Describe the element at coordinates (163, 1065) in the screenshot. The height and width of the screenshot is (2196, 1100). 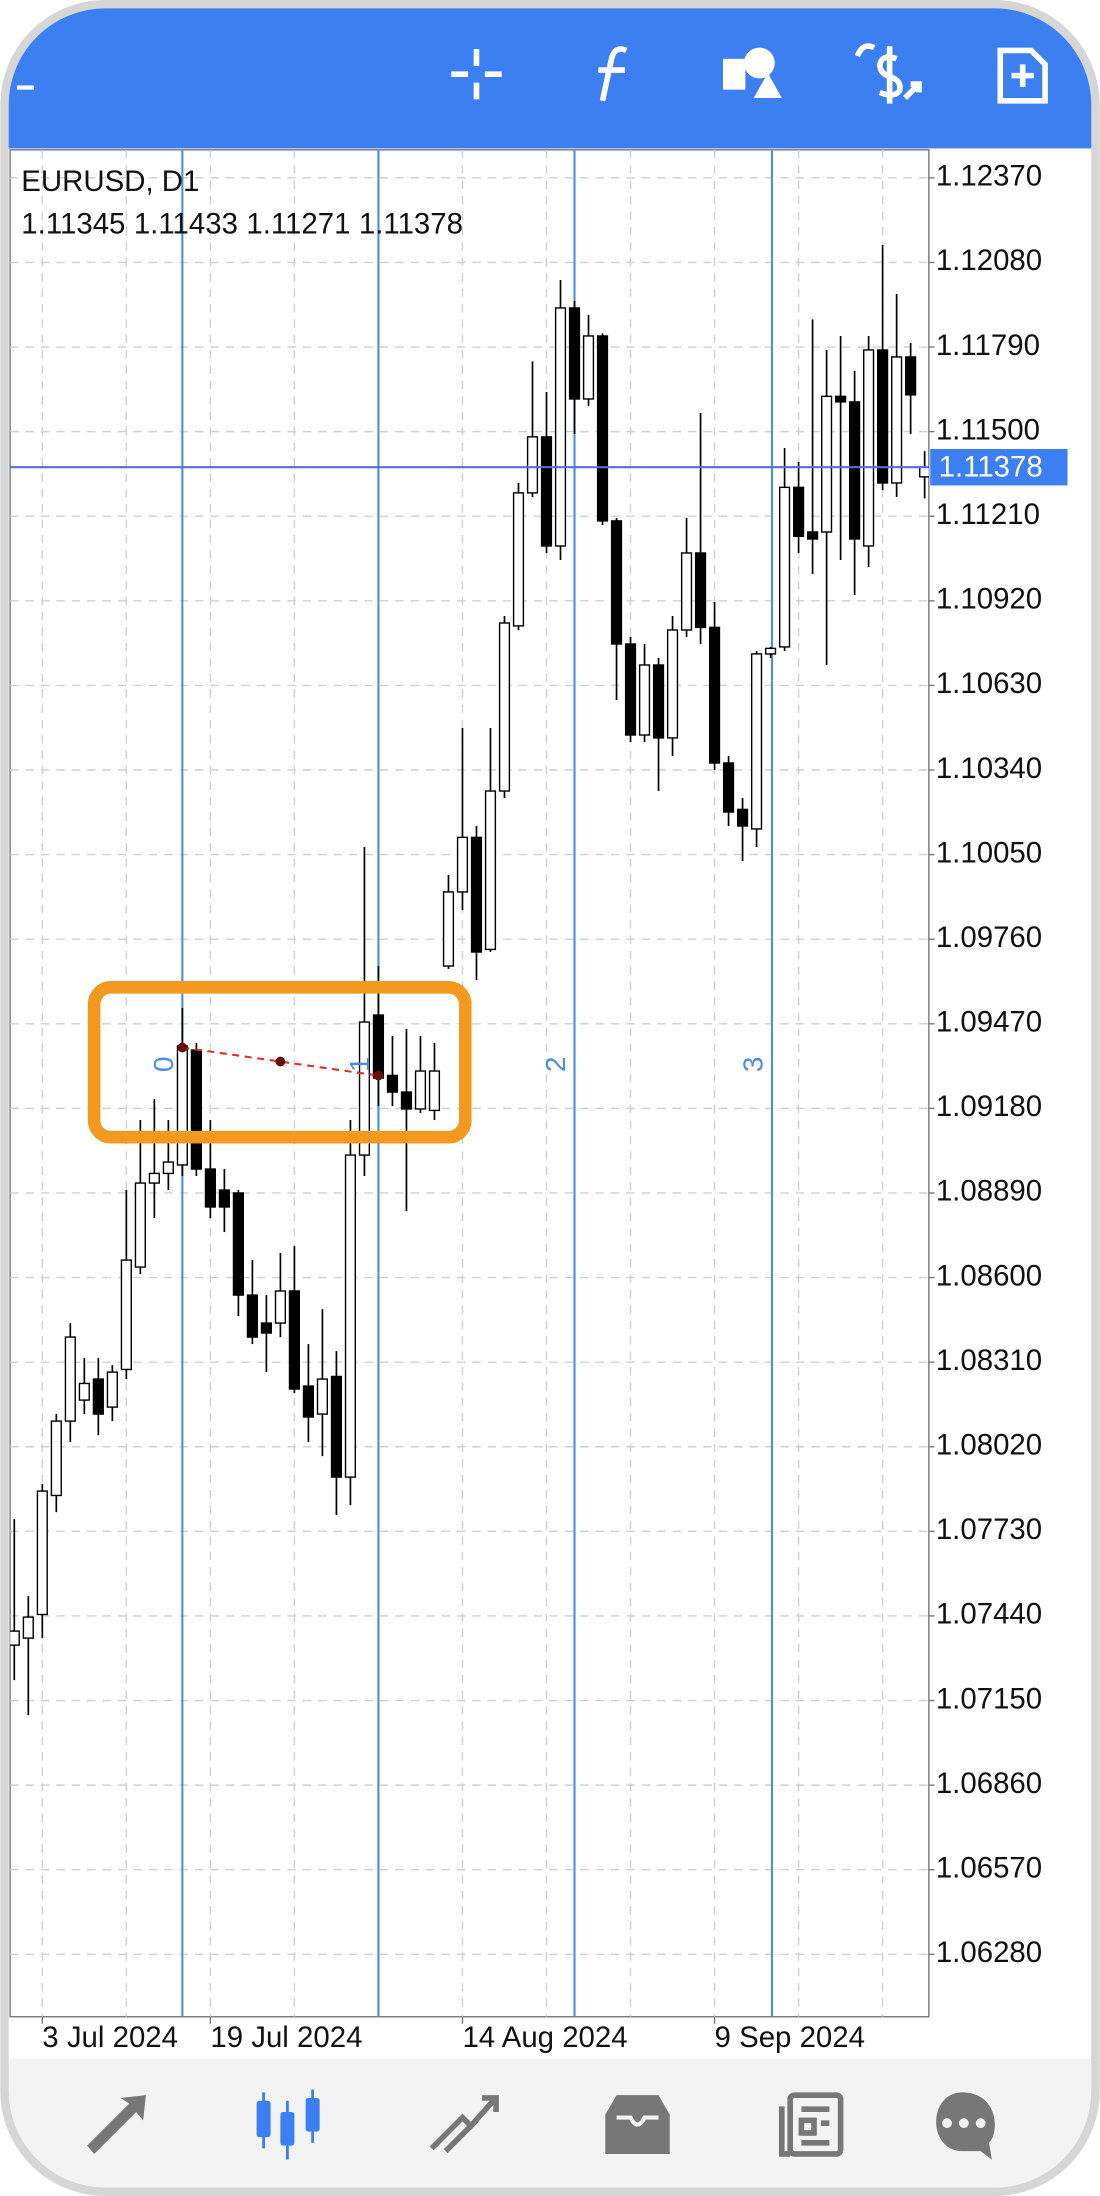
I see `cycle-label: 0` at that location.